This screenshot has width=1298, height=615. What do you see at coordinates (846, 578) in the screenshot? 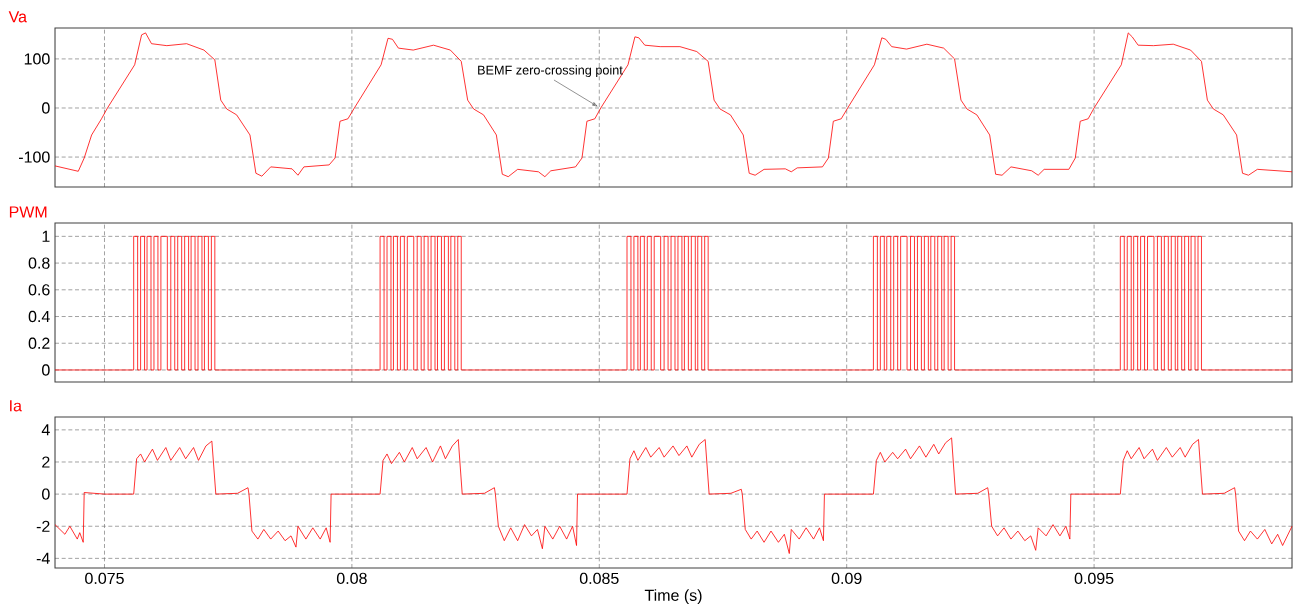
I see `x-tick-label: 0.09` at bounding box center [846, 578].